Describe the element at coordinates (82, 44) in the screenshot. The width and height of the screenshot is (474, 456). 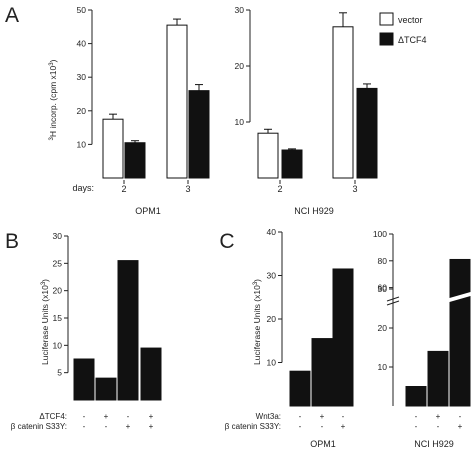
I see `panel-a-opm-y-tick-label: 40` at that location.